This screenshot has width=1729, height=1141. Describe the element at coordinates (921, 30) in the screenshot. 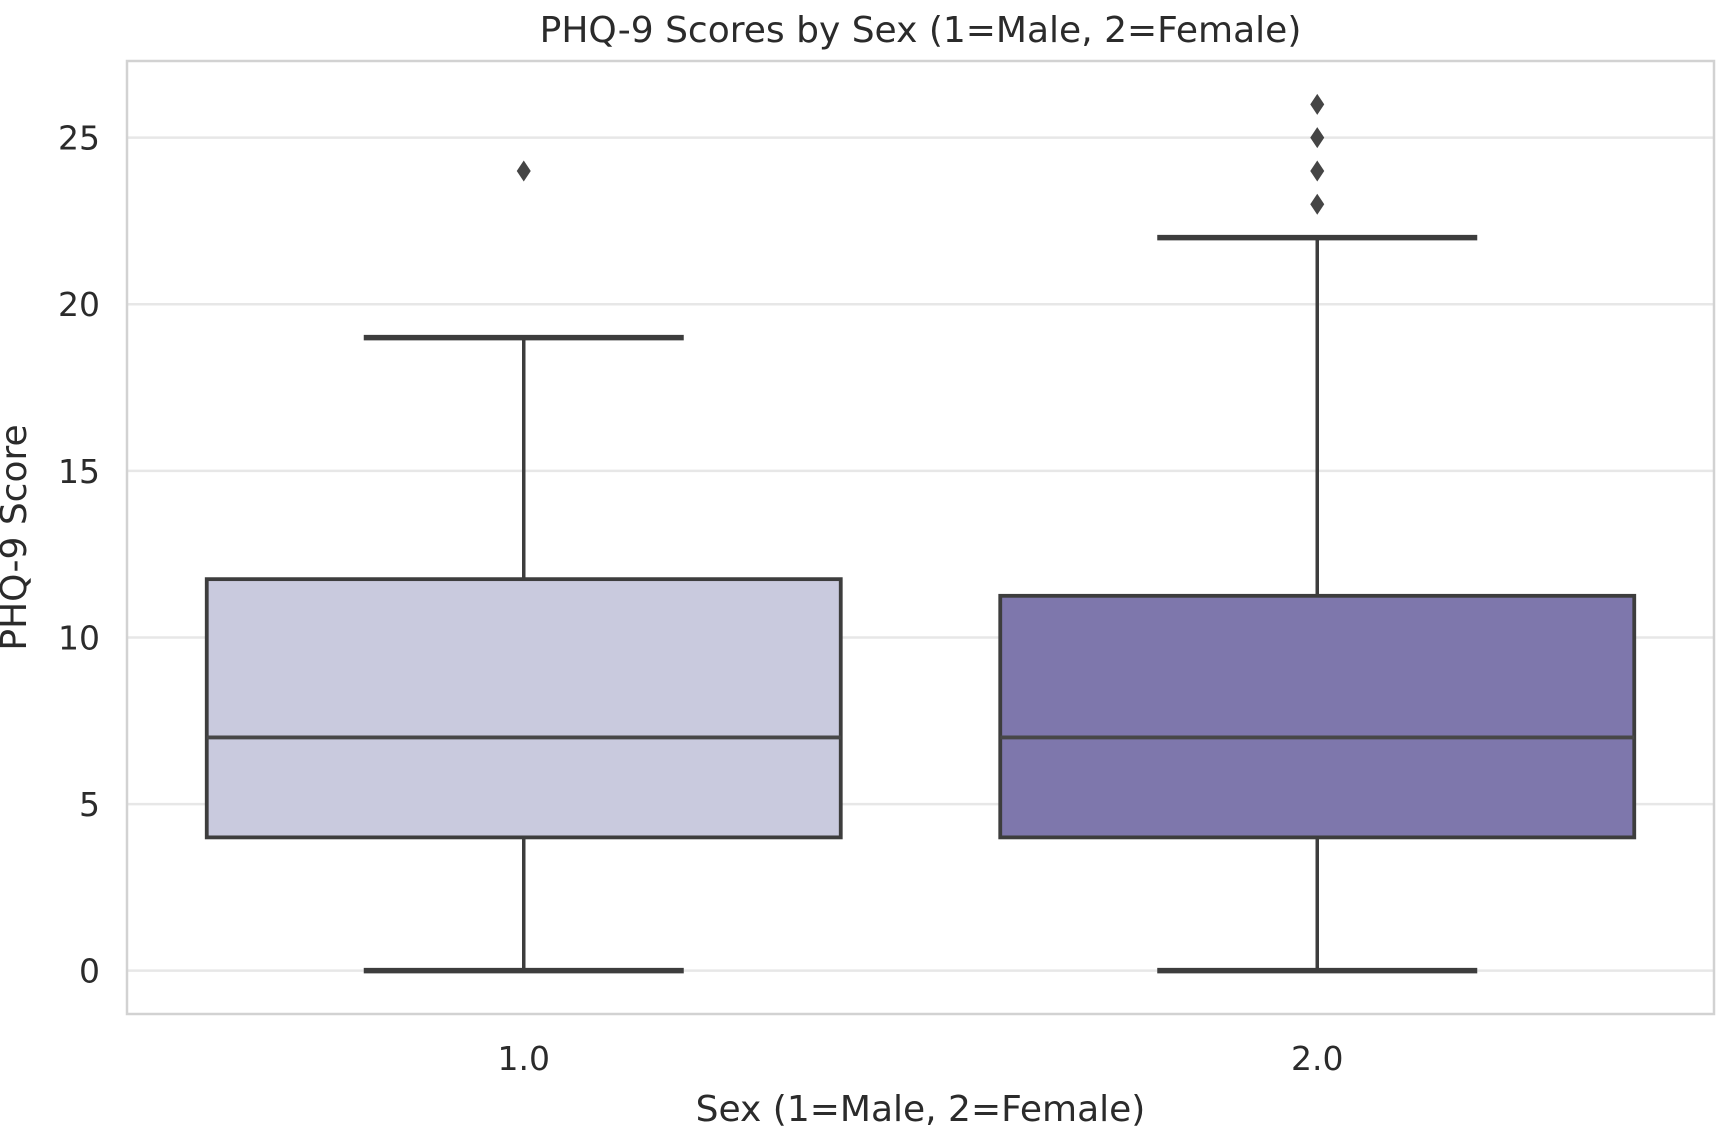

I see `chart-title: PHQ-9 Scores by Sex (1=Male, 2=Female)` at that location.